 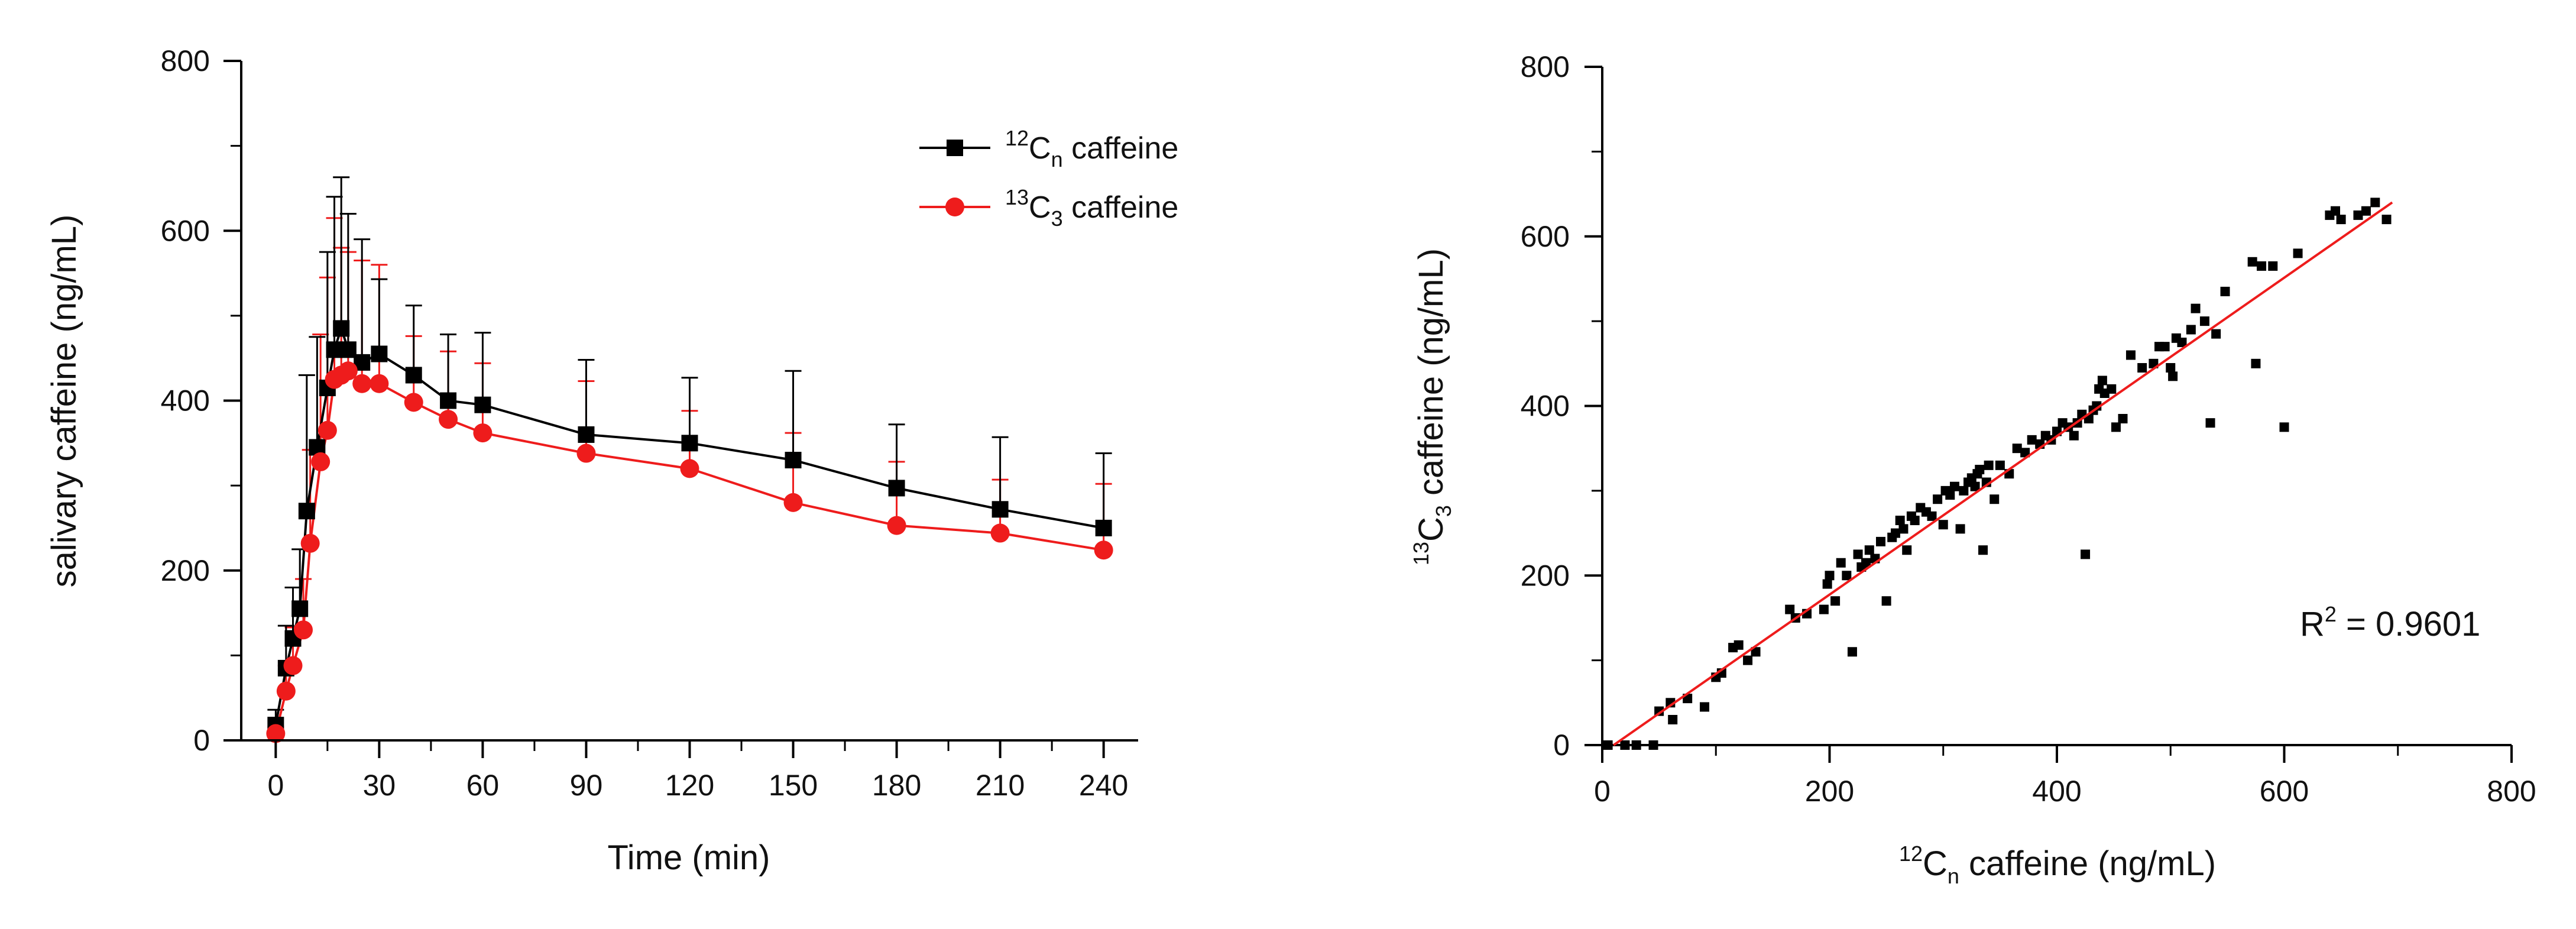 What do you see at coordinates (379, 786) in the screenshot?
I see `left-x-tick-label-30: 30` at bounding box center [379, 786].